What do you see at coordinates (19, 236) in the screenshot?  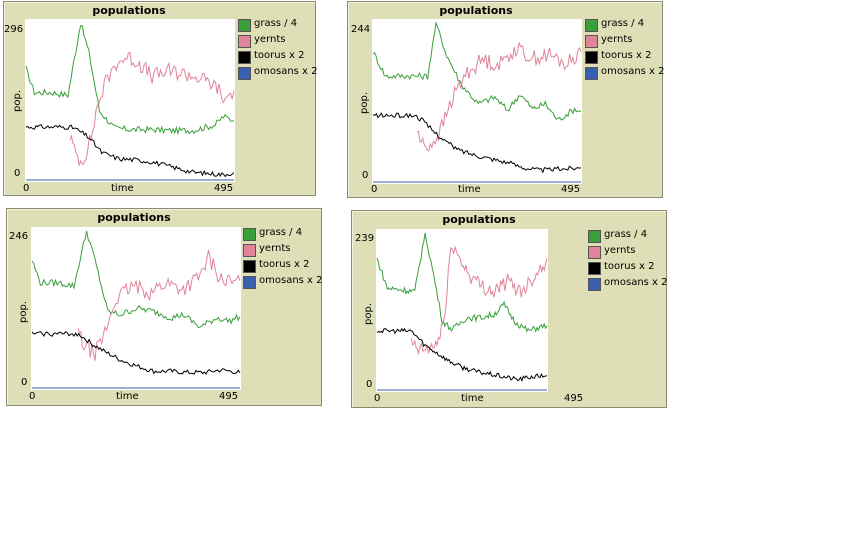 I see `y-max-label: 246` at bounding box center [19, 236].